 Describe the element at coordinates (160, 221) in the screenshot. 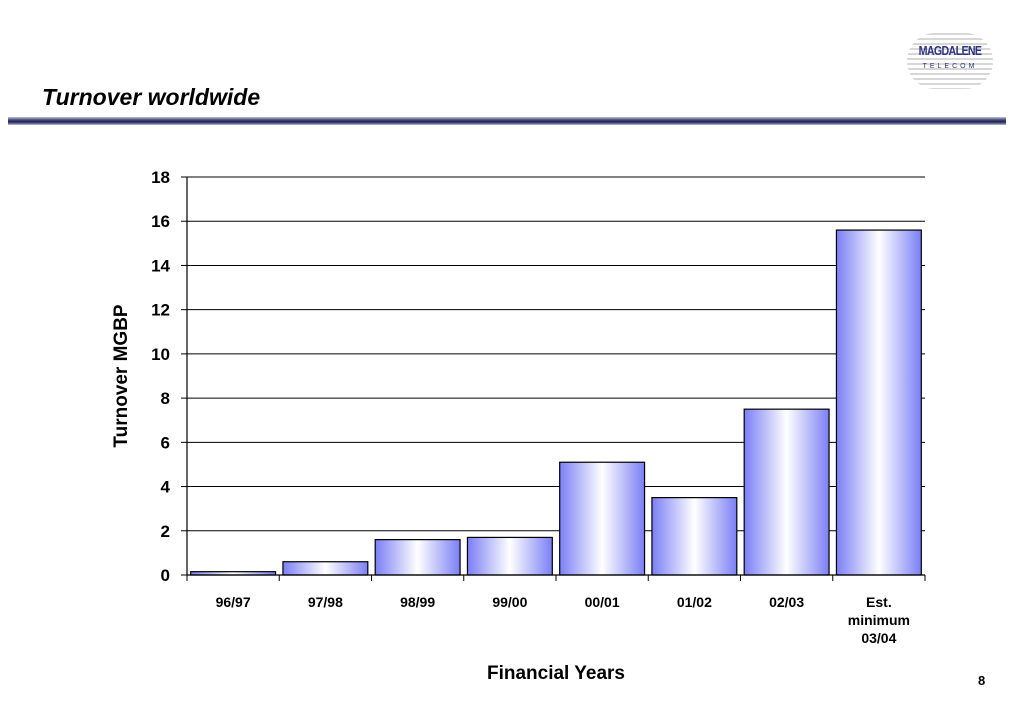

I see `y-tick-label: 16` at that location.